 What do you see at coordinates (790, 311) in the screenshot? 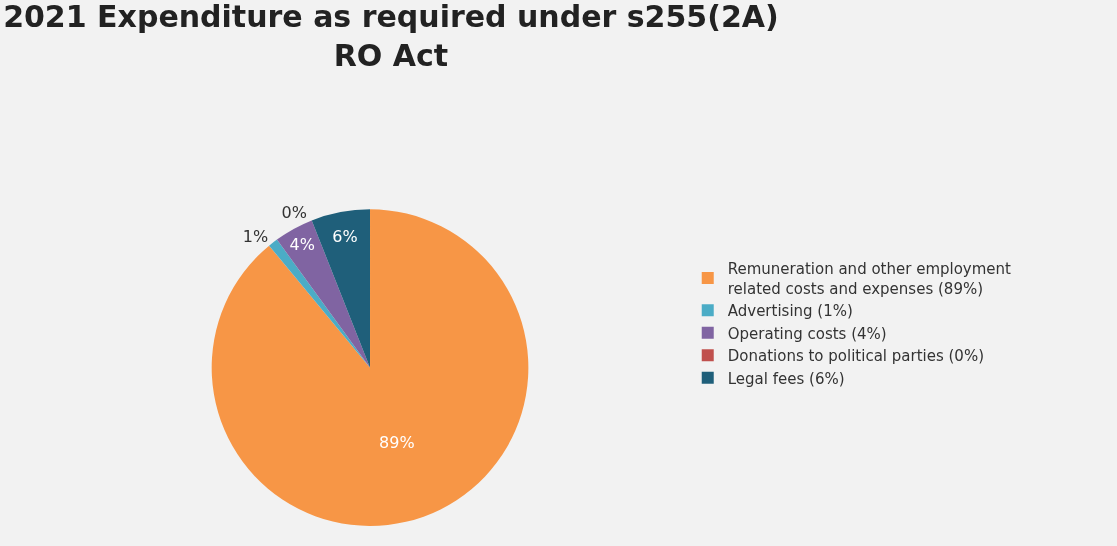
I see `legend-label: Advertising (1%)` at bounding box center [790, 311].